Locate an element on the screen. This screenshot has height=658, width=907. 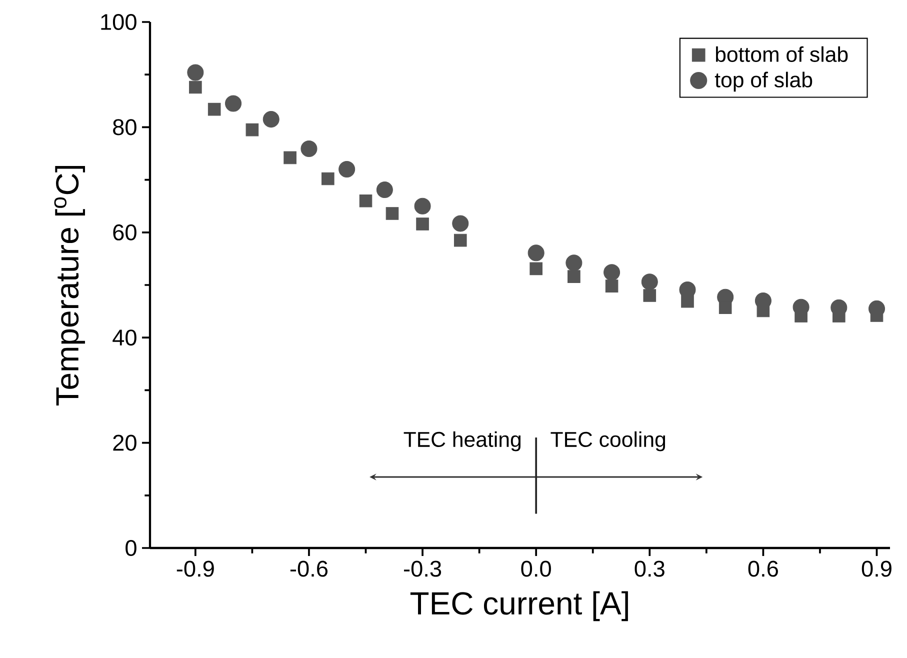
x-tick-label: -0.6 is located at coordinates (309, 568).